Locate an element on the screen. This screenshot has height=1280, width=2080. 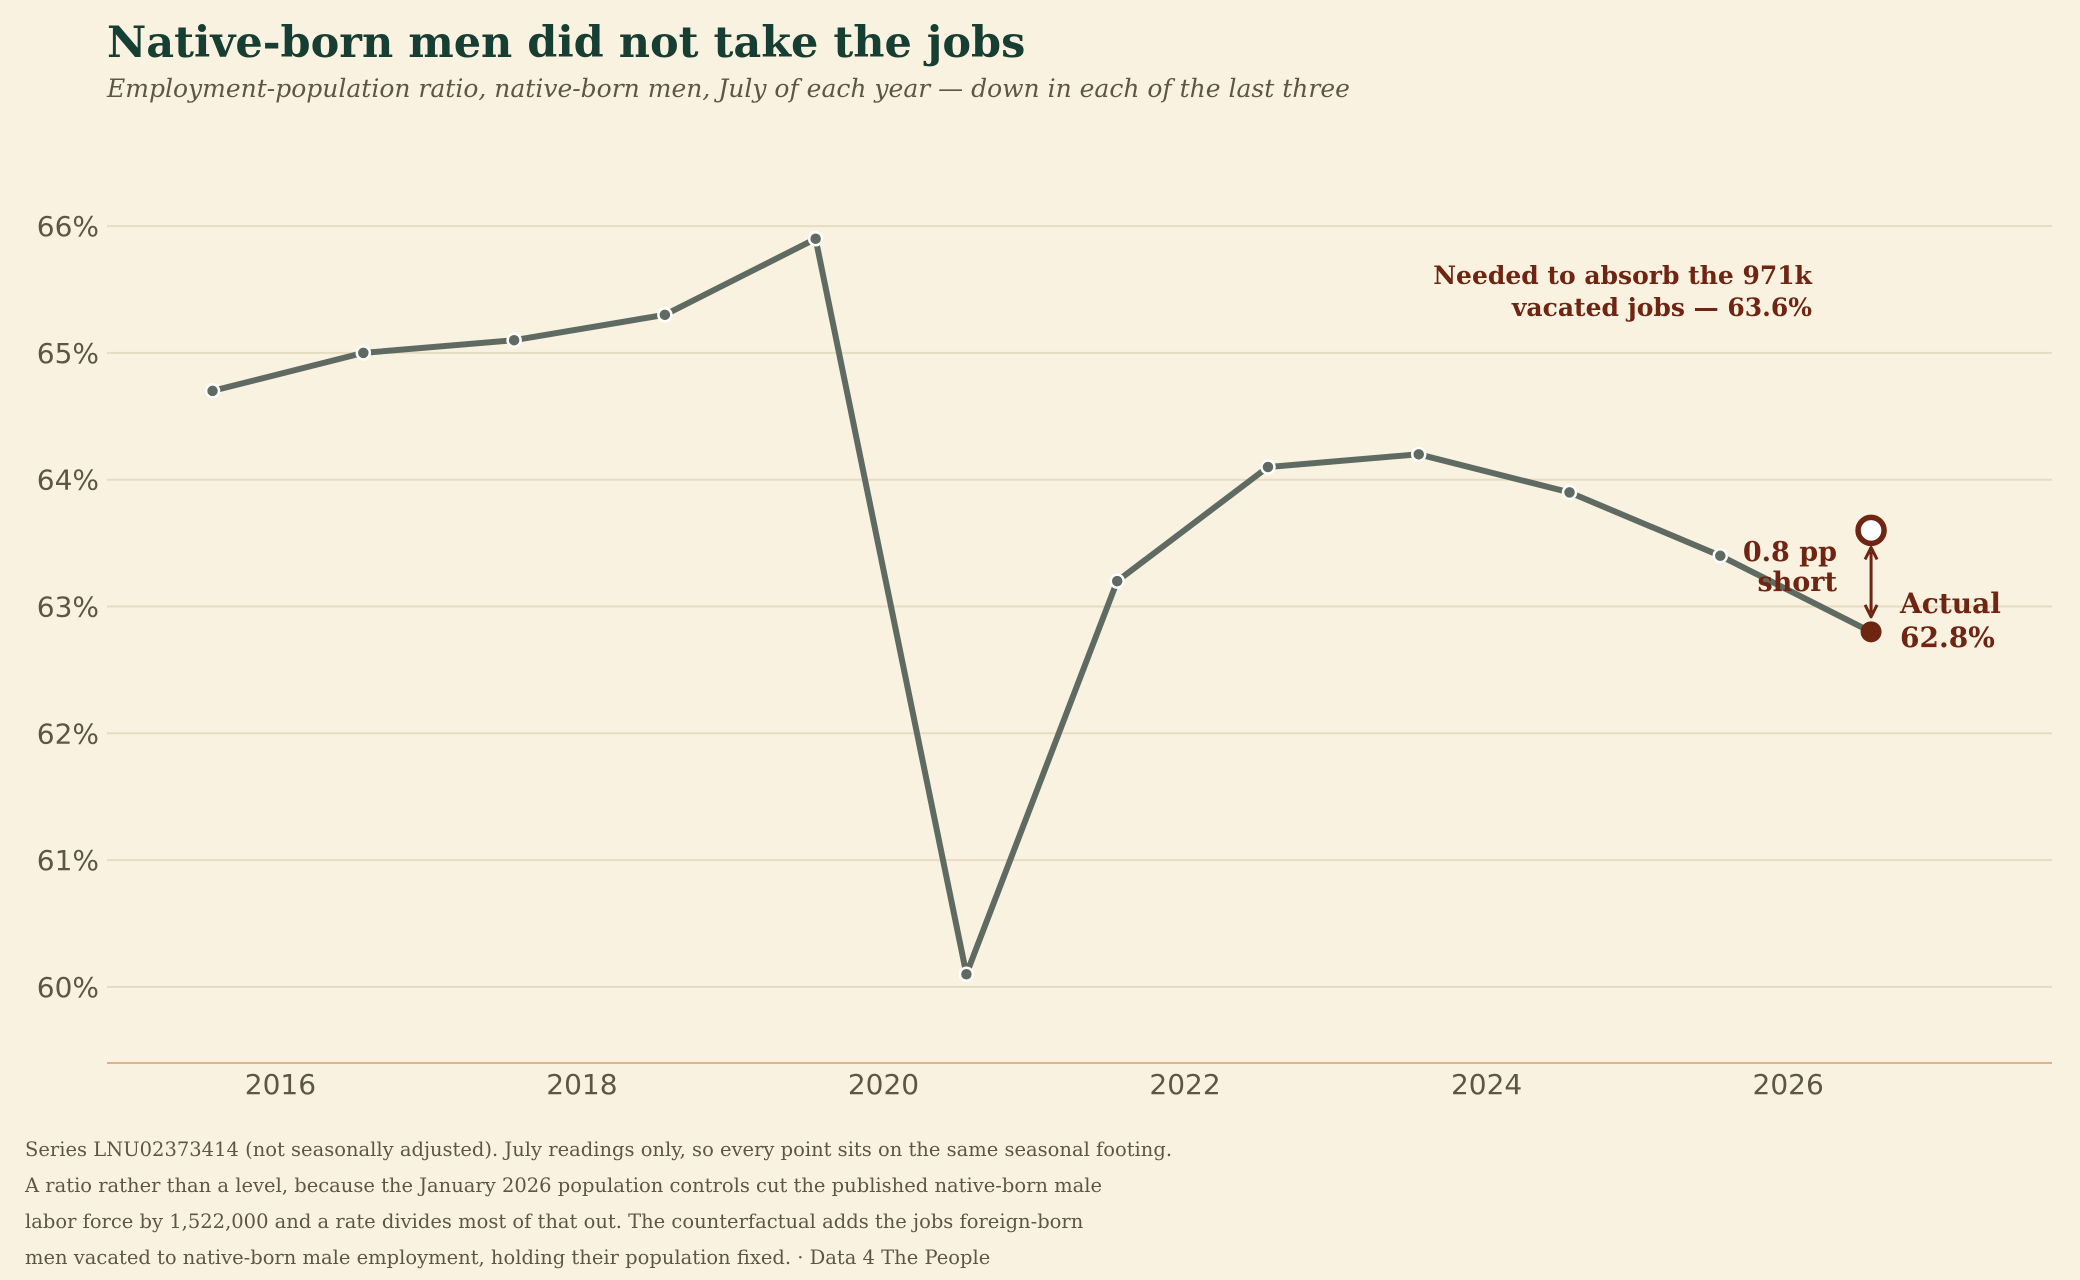
counterfactual-label: vacated jobs — 63.6% is located at coordinates (1661, 307).